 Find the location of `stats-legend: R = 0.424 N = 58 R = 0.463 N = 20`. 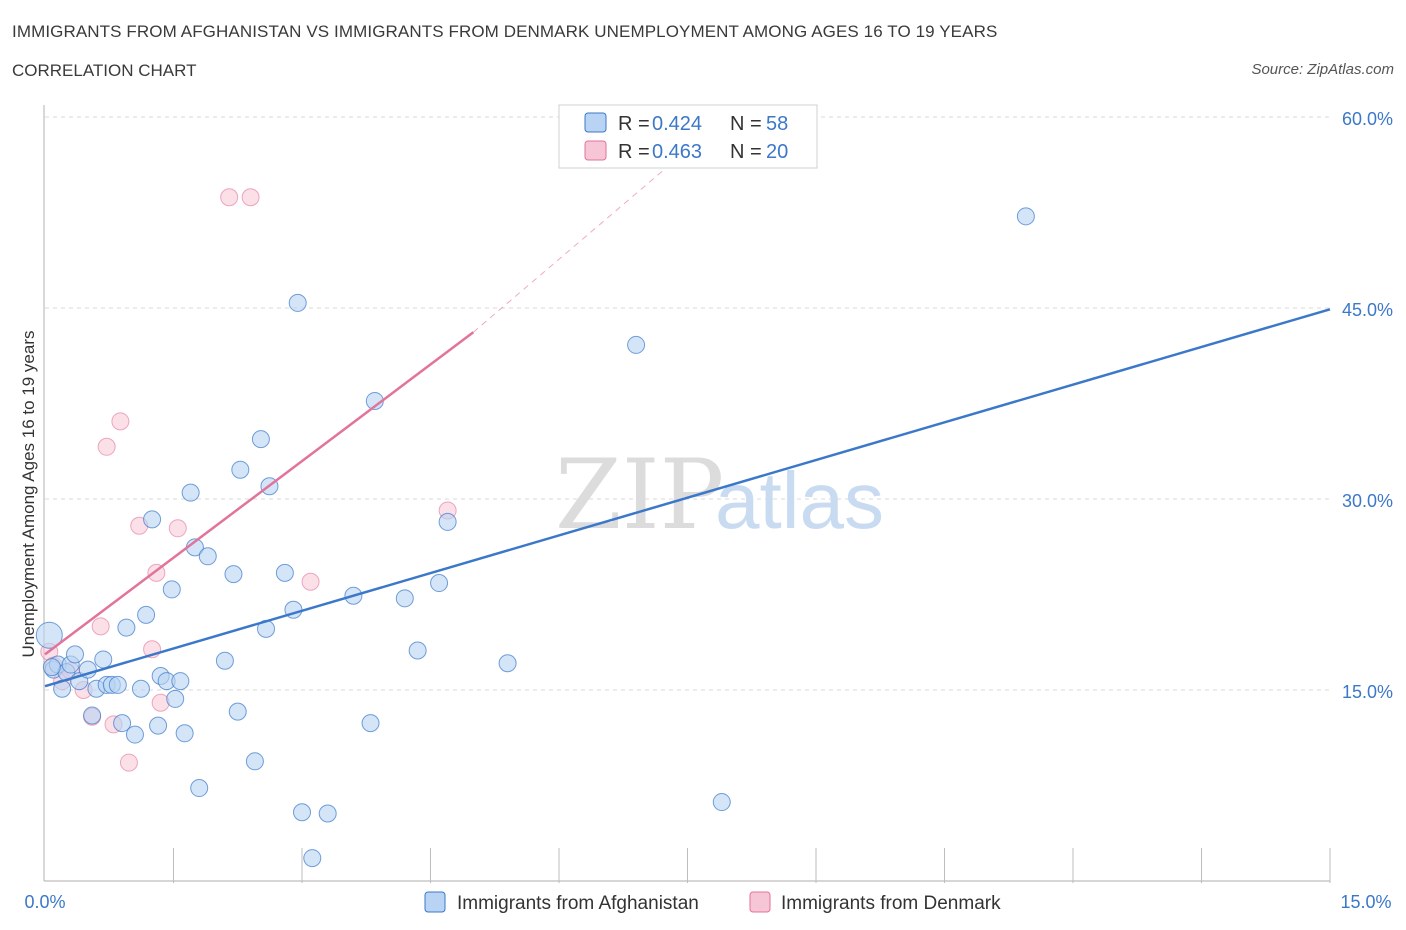

stats-legend: R = 0.424 N = 58 R = 0.463 N = 20 is located at coordinates (688, 136).